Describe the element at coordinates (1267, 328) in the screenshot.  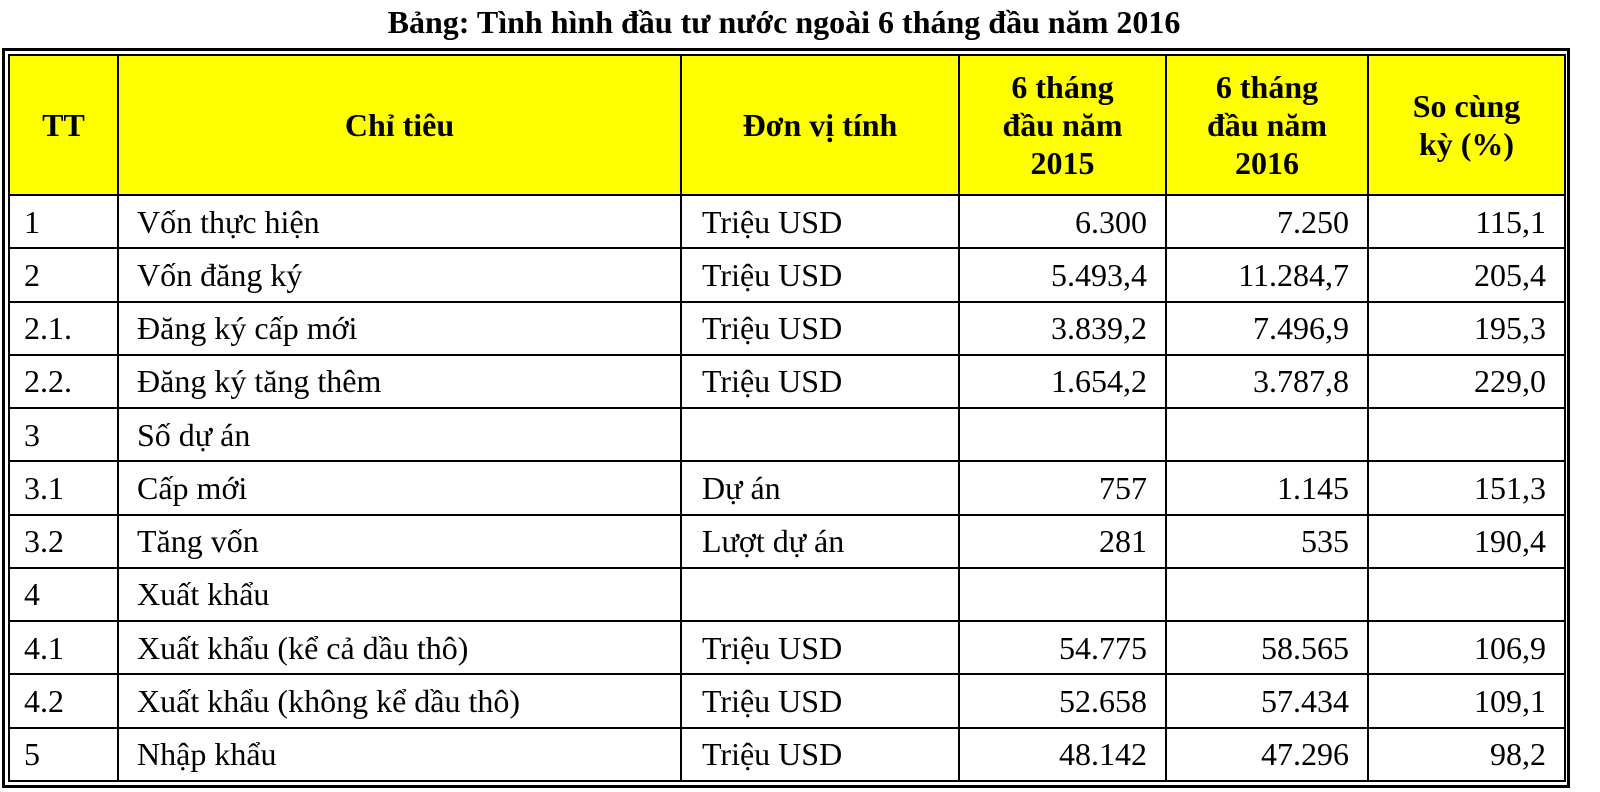
I see `cell-v2016: 7.496,9` at that location.